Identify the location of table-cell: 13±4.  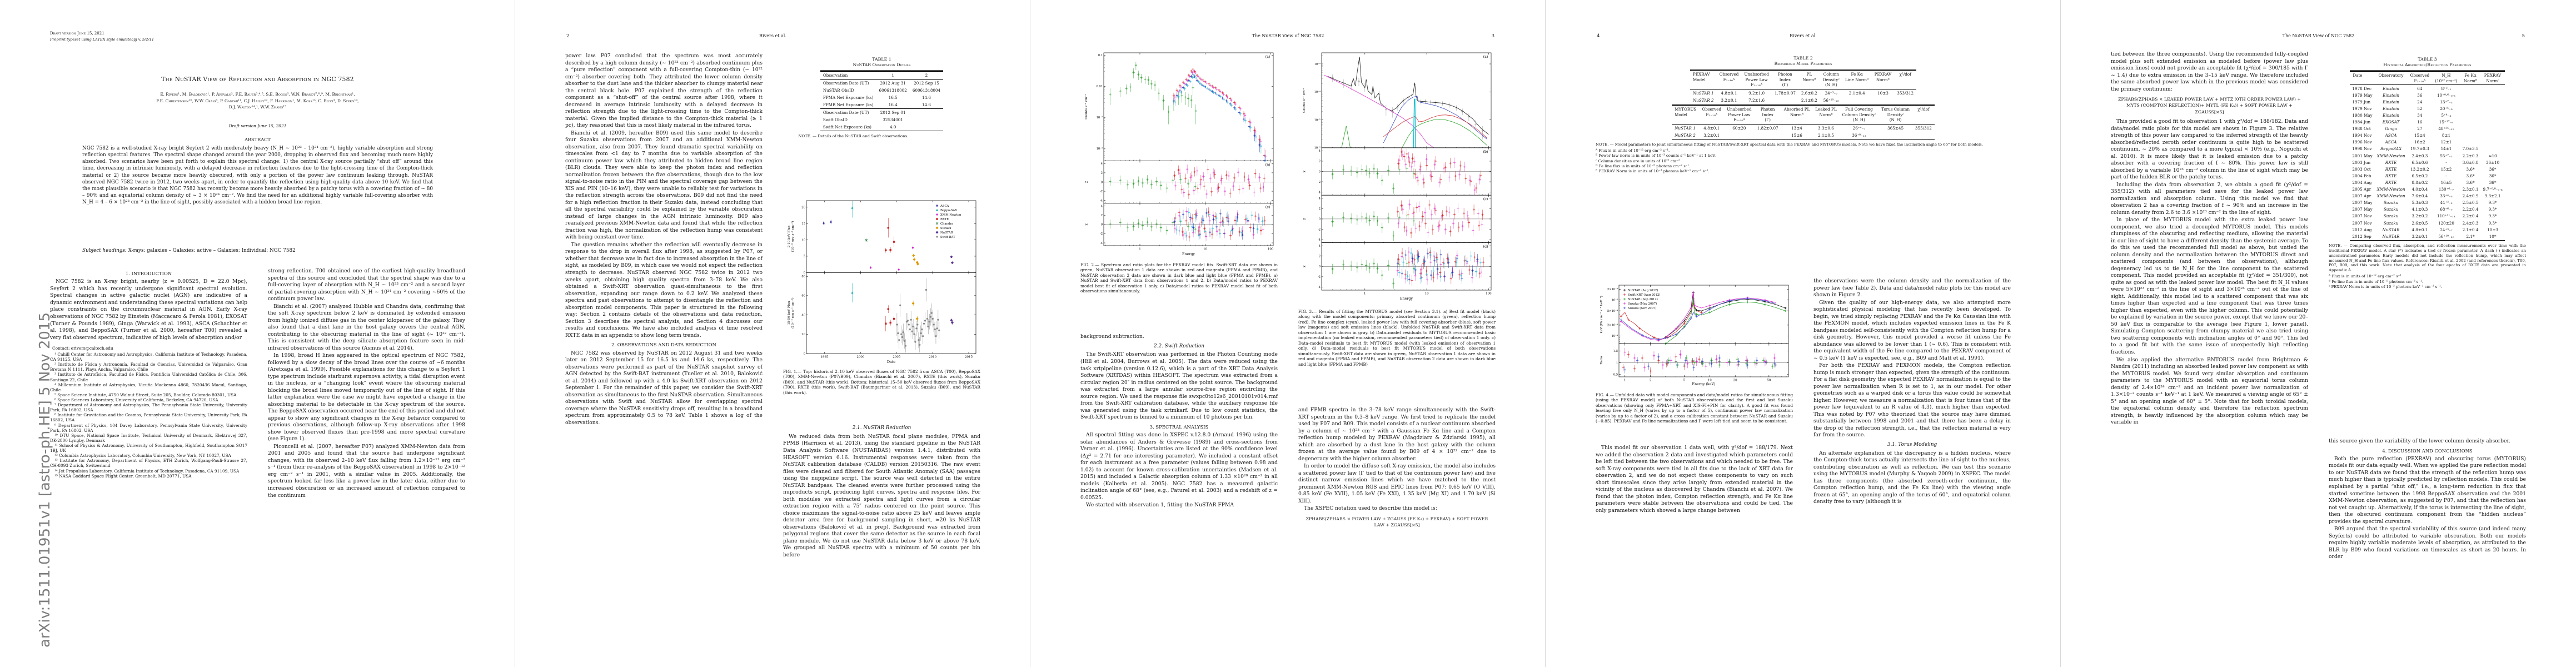
(1796, 128).